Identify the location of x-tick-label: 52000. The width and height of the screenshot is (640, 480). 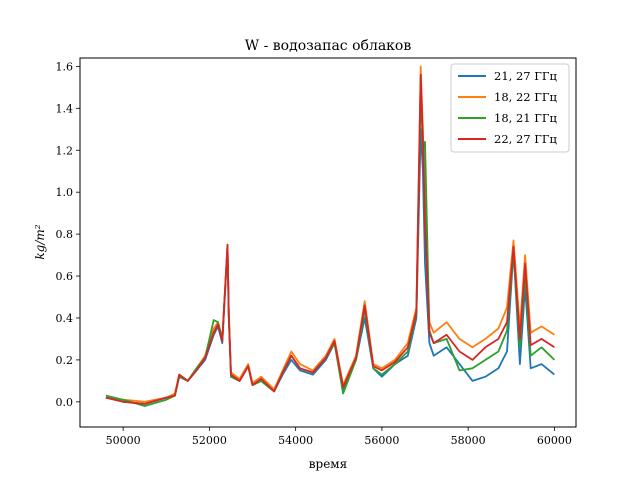
(209, 440).